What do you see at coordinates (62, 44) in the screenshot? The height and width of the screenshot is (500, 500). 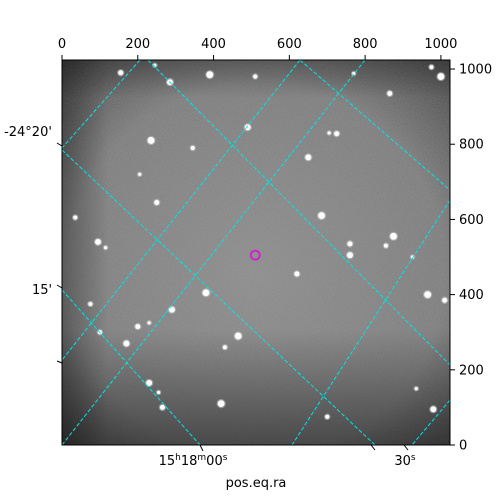 I see `top-tick-label: 0` at bounding box center [62, 44].